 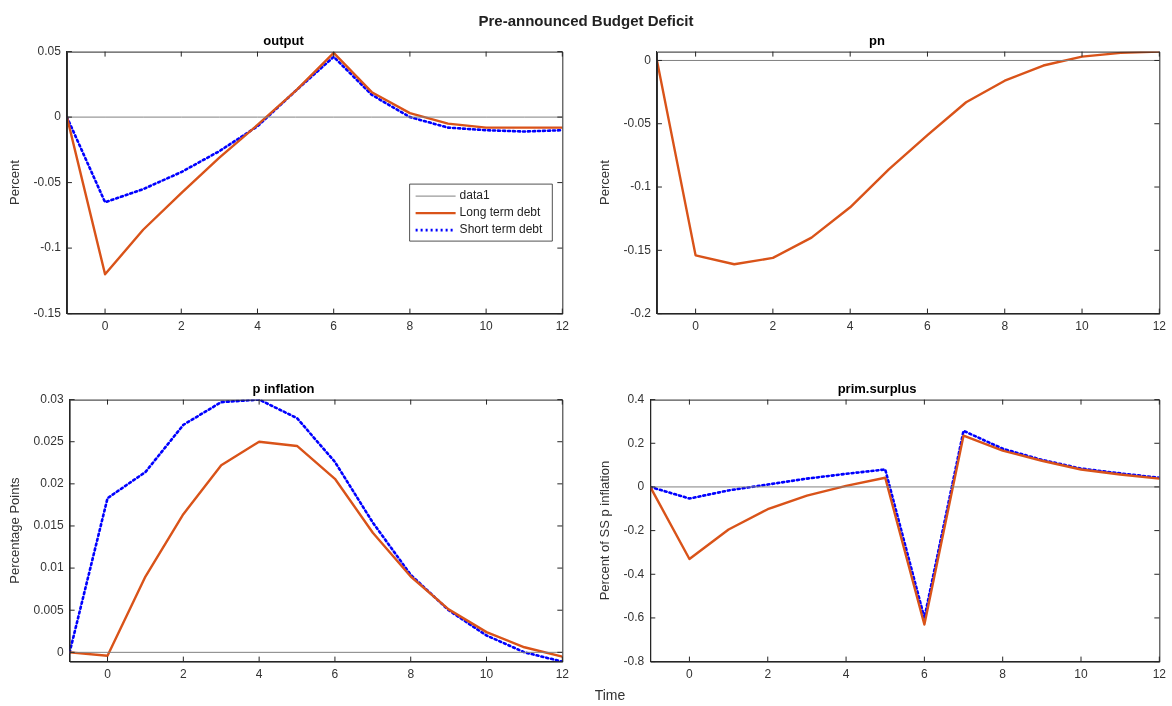 I want to click on line-series, so click(x=314, y=129).